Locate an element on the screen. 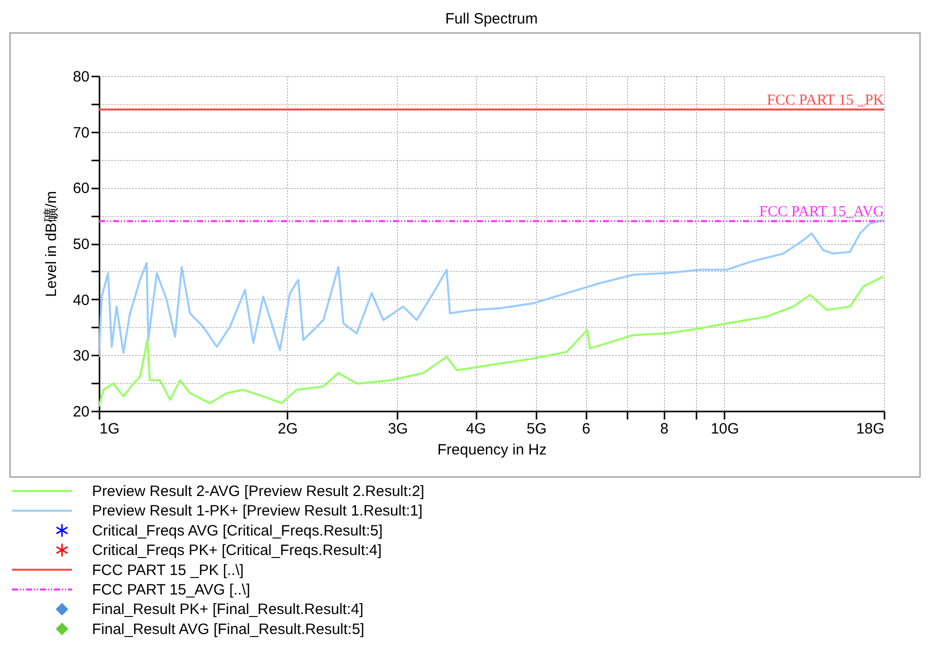  y-tick-label: 30 is located at coordinates (81, 356).